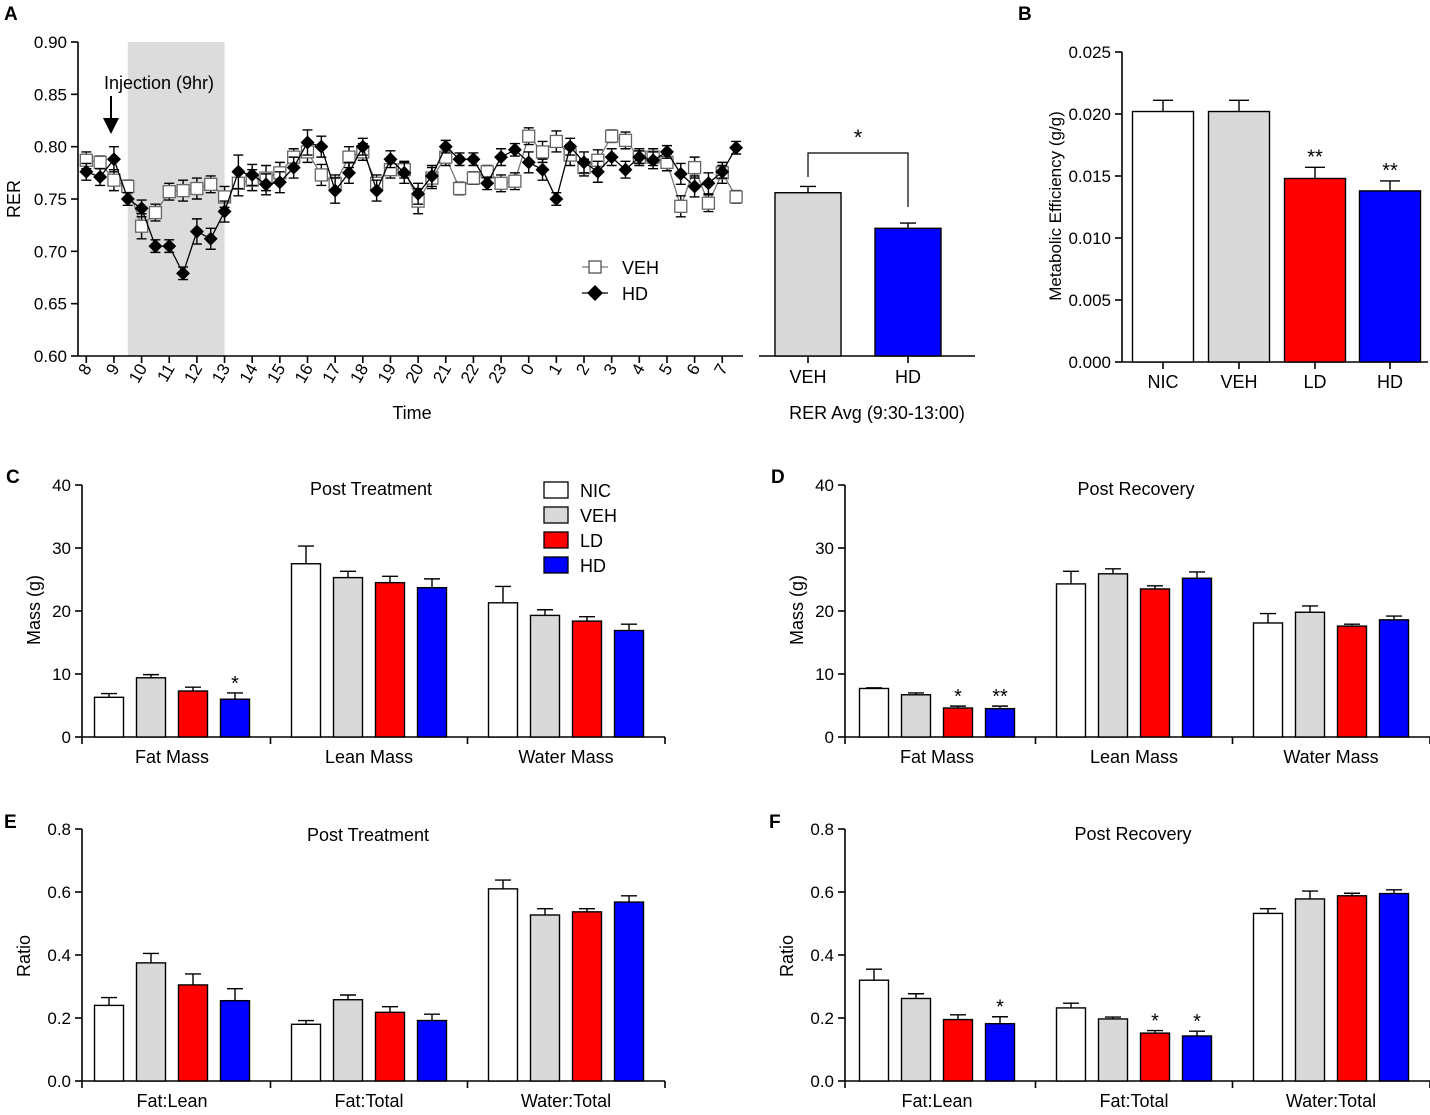 The height and width of the screenshot is (1115, 1430). What do you see at coordinates (85, 370) in the screenshot?
I see `x-tick-label: 8` at bounding box center [85, 370].